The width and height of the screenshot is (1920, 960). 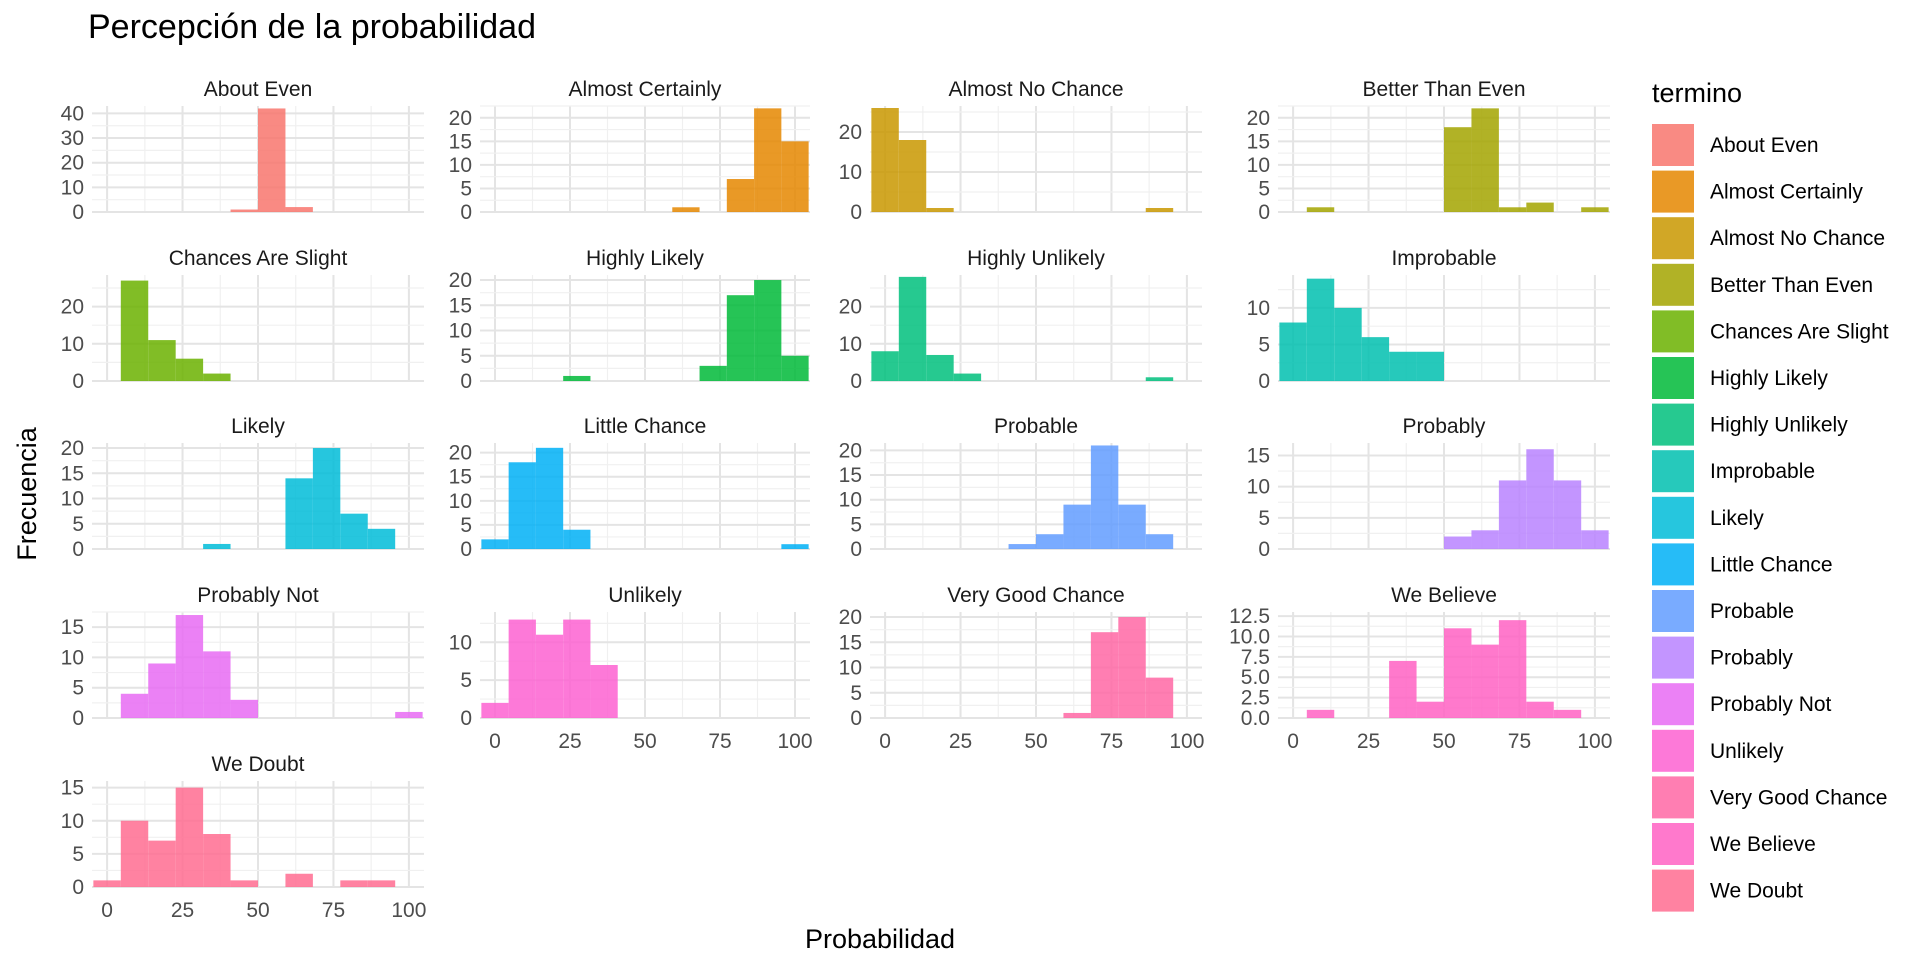 What do you see at coordinates (27, 493) in the screenshot?
I see `y-axis-title: Frecuencia` at bounding box center [27, 493].